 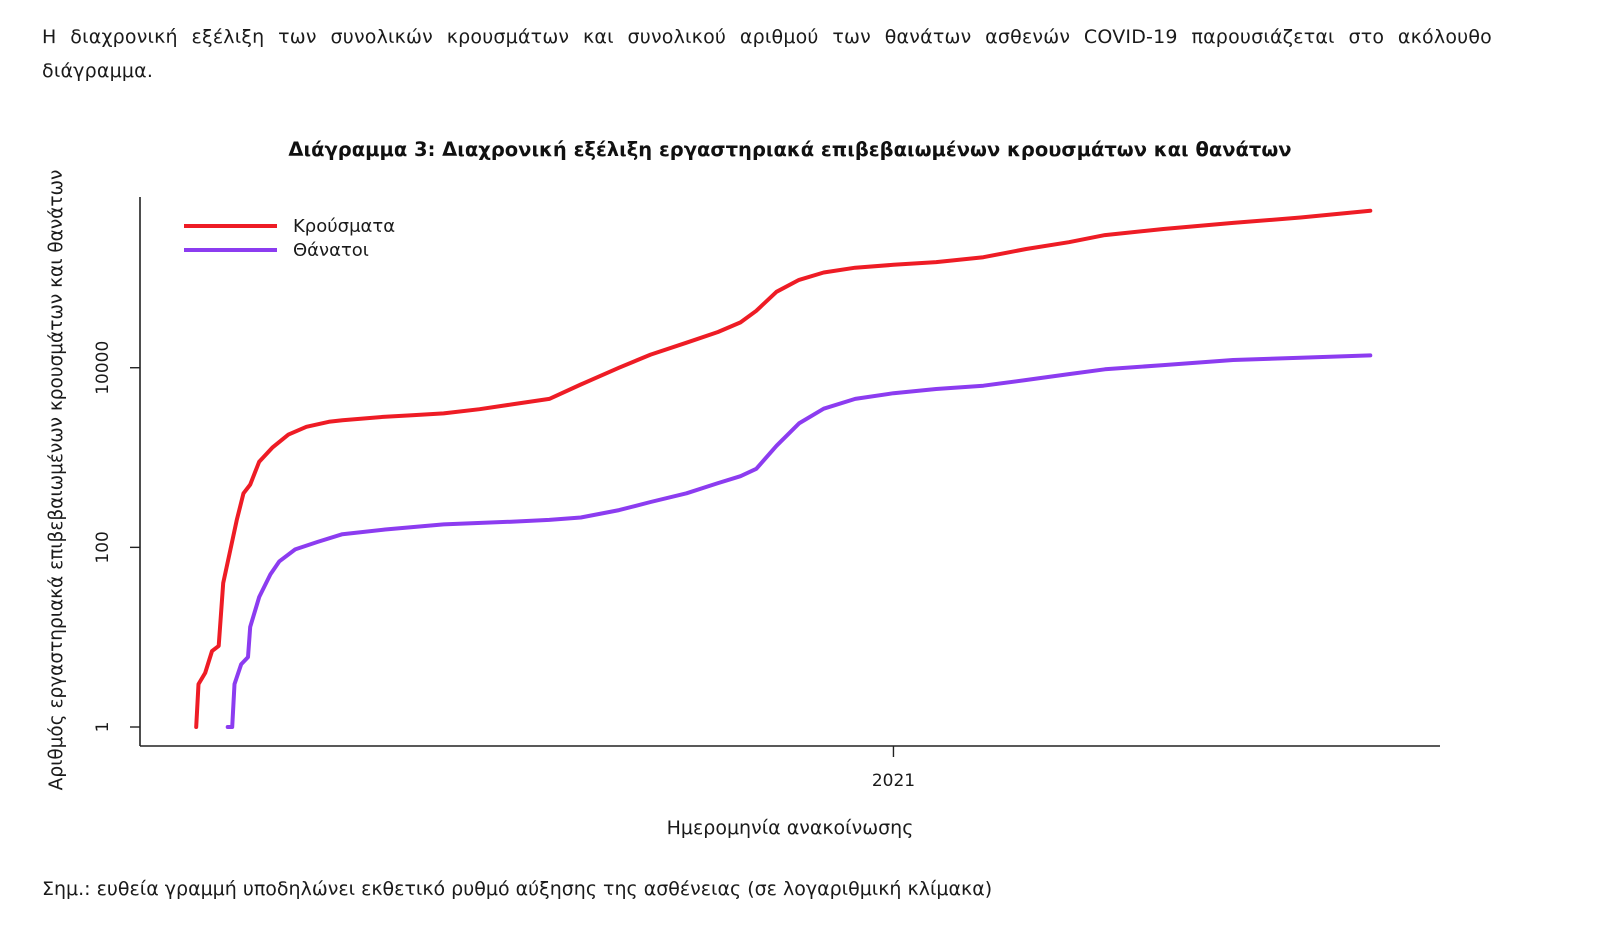 I want to click on y-tick-label: 1, so click(x=103, y=727).